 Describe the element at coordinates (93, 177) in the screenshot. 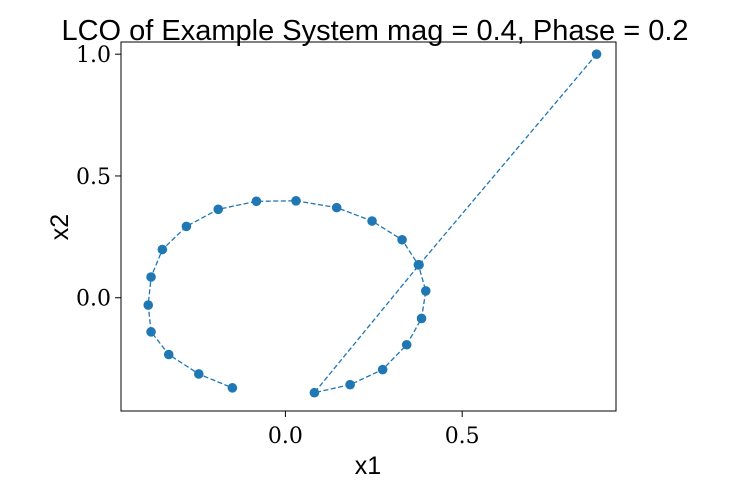

I see `y-tick-label: 0.5` at that location.